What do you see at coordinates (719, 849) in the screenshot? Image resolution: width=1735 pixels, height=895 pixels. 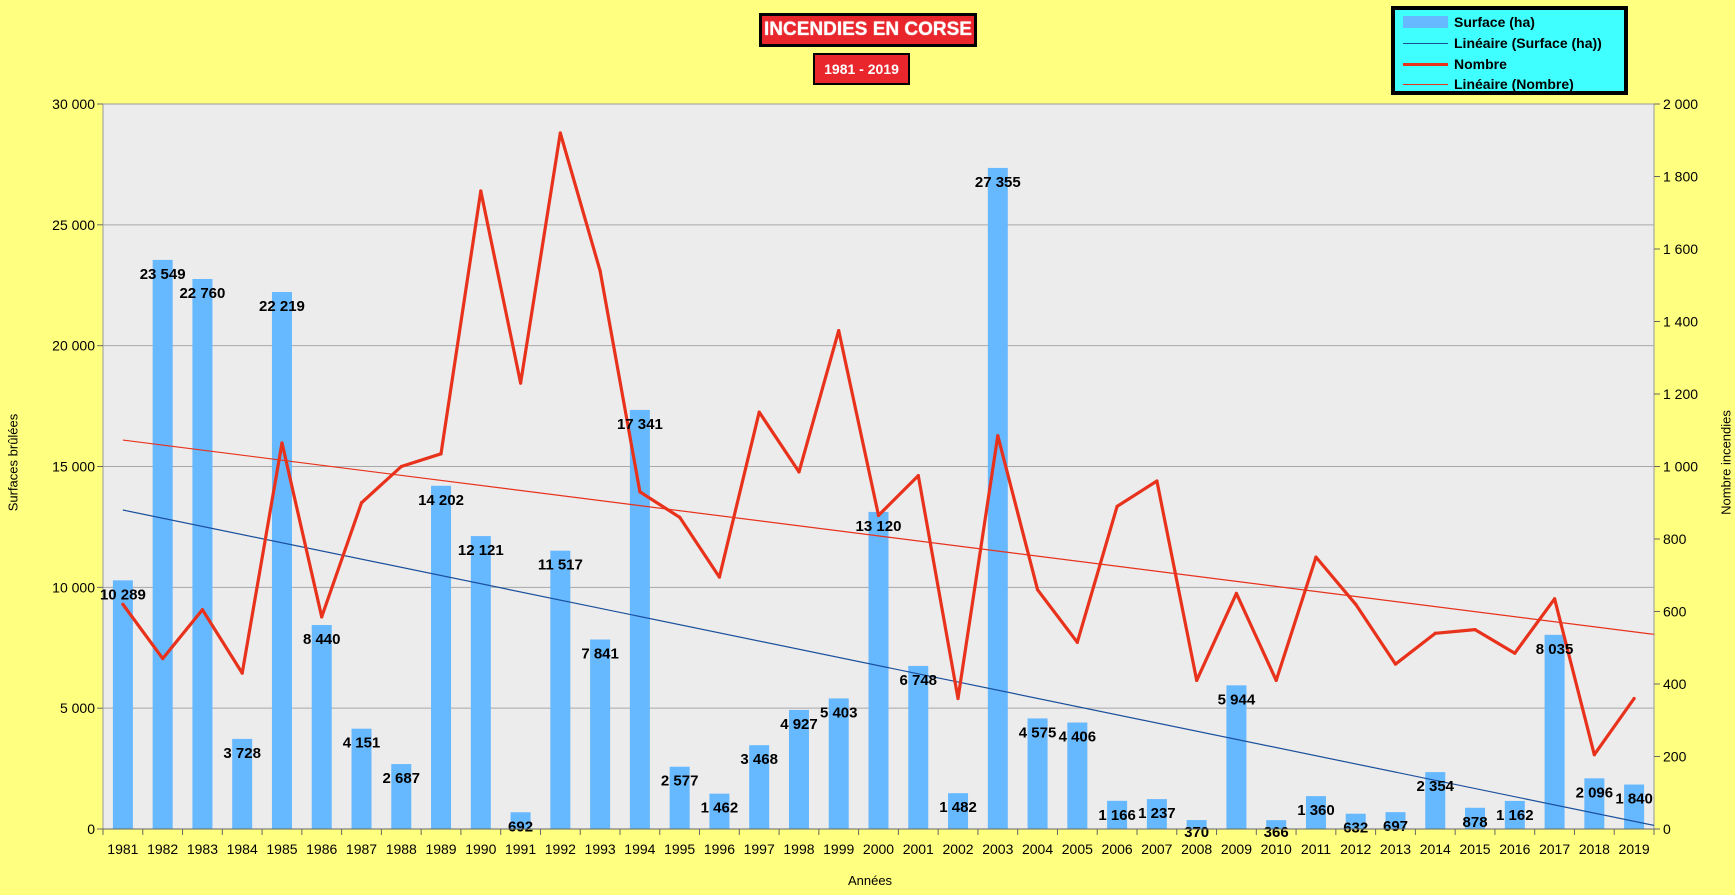 I see `x-tick-label-1996: 1996` at bounding box center [719, 849].